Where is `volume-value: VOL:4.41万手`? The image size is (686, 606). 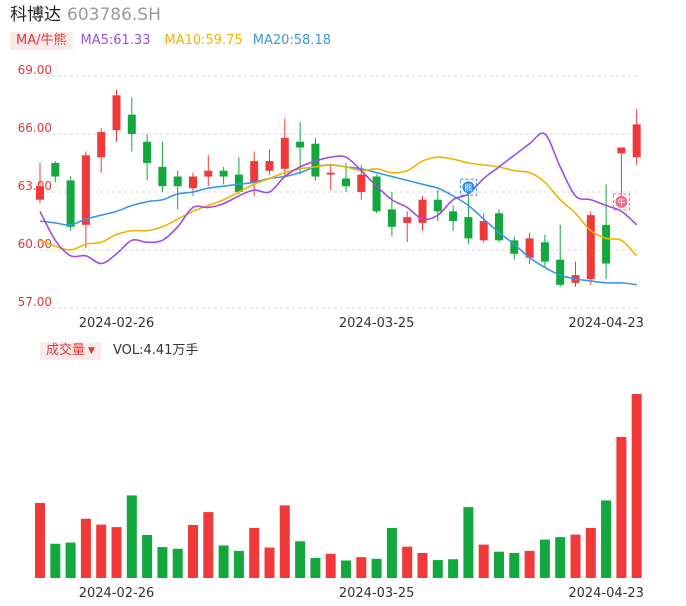
volume-value: VOL:4.41万手 is located at coordinates (155, 350).